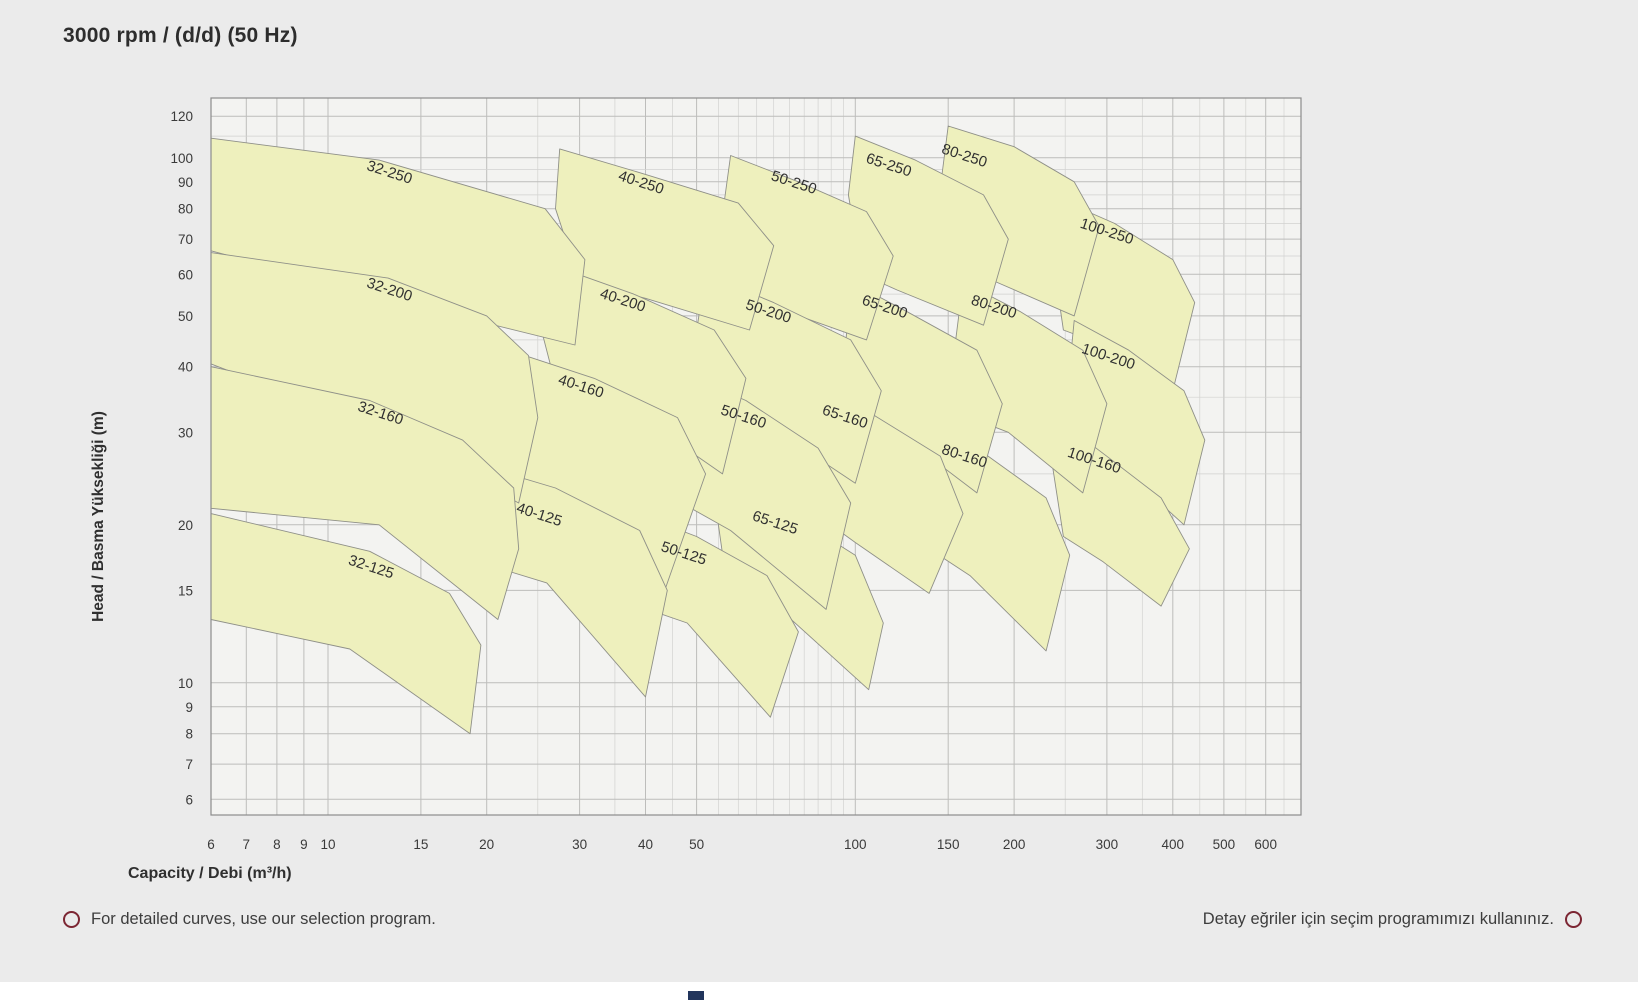  Describe the element at coordinates (855, 844) in the screenshot. I see `x-tick-label: 100` at that location.